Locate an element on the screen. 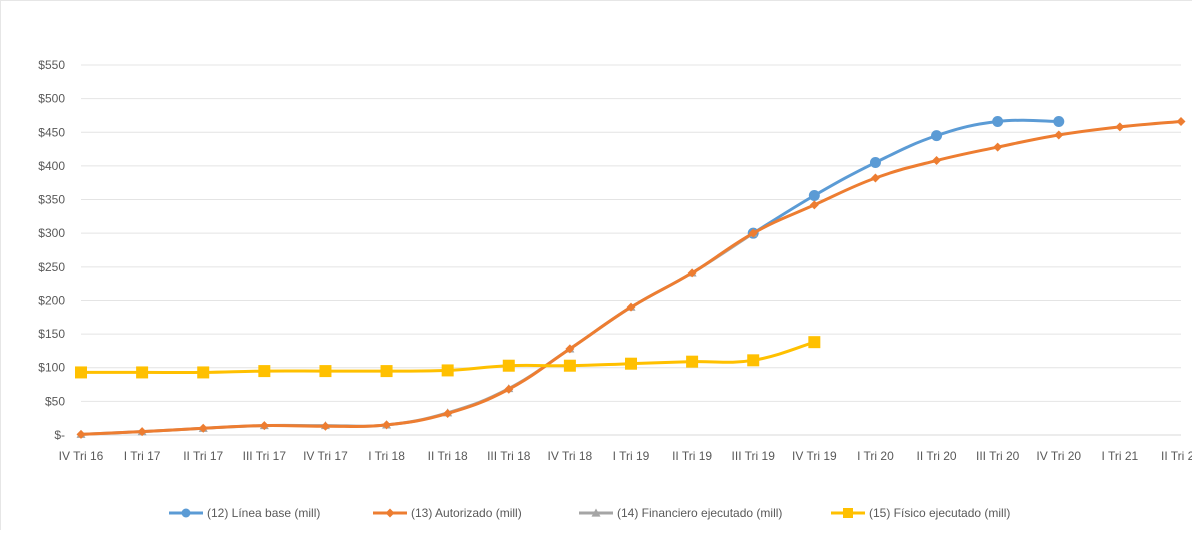 The height and width of the screenshot is (536, 1192). x-tick-label: III Tri 18 is located at coordinates (509, 456).